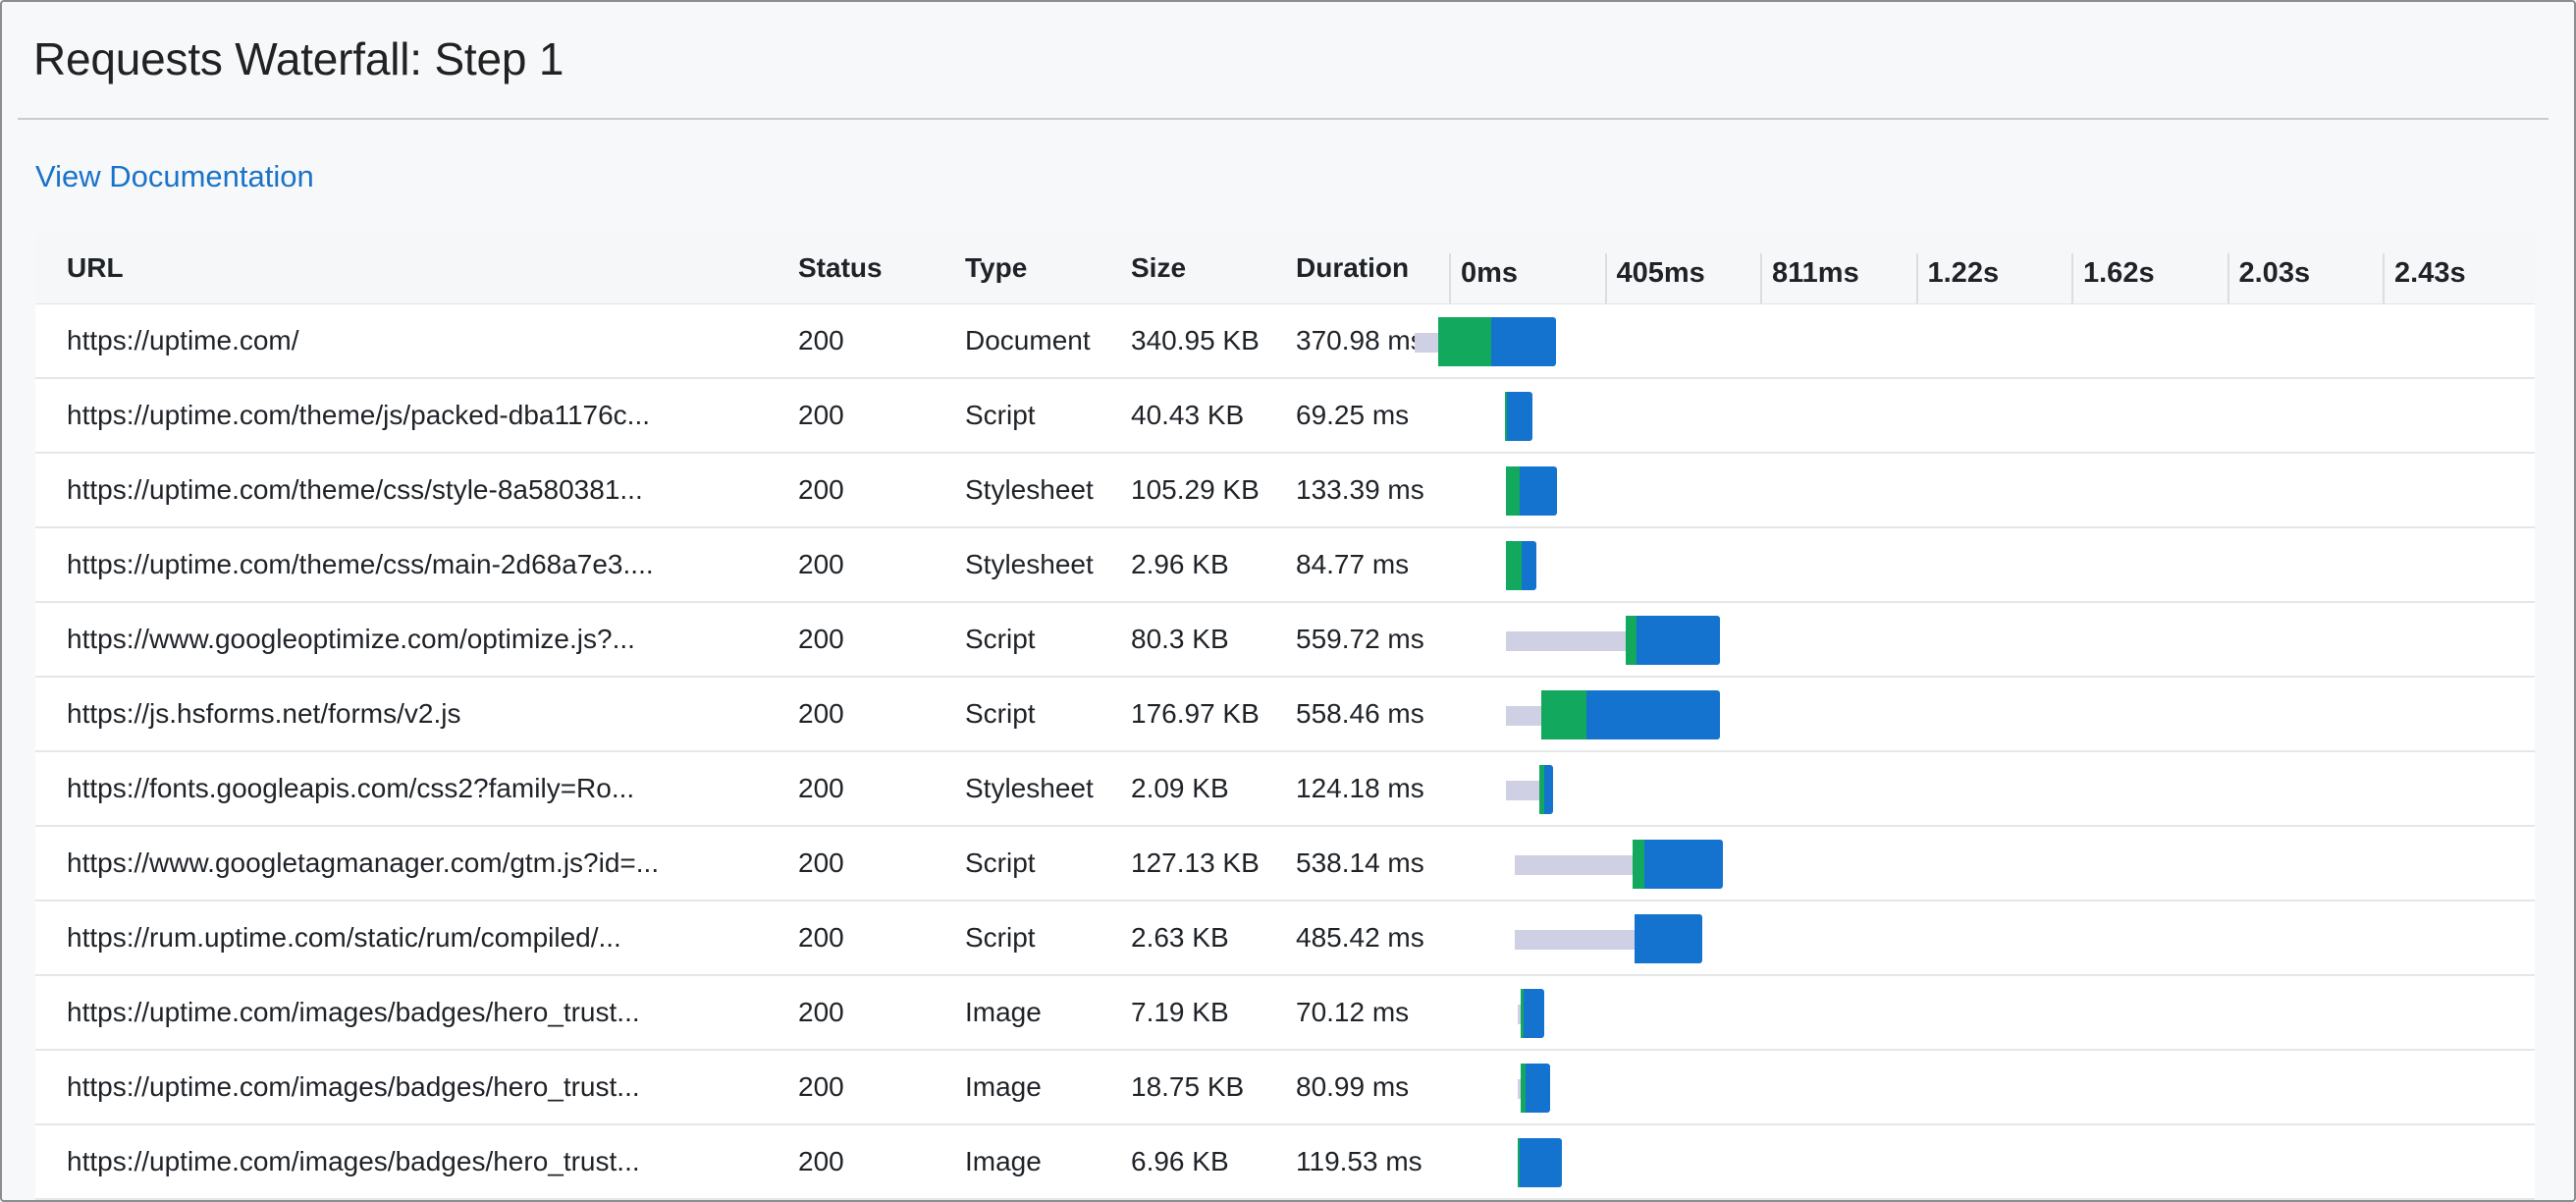  What do you see at coordinates (1353, 267) in the screenshot?
I see `column-header-duration: Duration` at bounding box center [1353, 267].